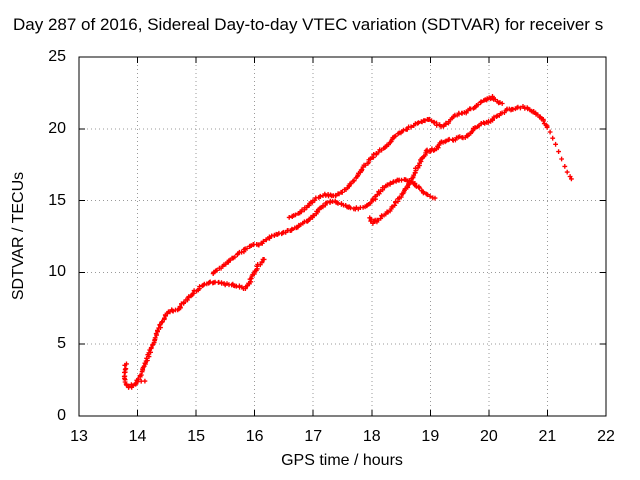 This screenshot has height=480, width=640. What do you see at coordinates (196, 436) in the screenshot?
I see `x-tick-label: 15` at bounding box center [196, 436].